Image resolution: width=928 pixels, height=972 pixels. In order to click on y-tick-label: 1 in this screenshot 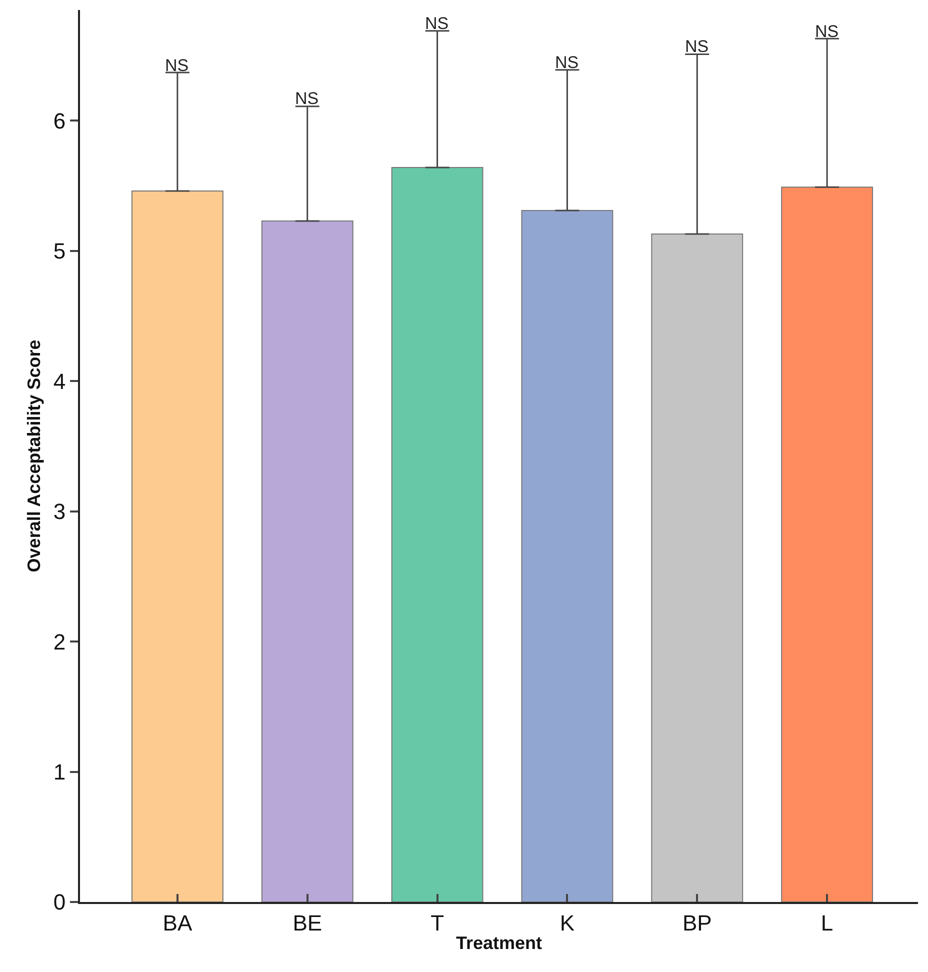, I will do `click(59, 771)`.